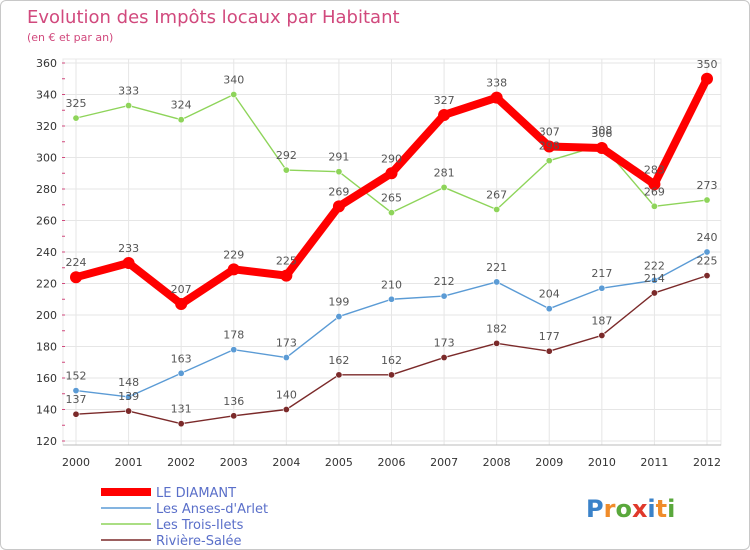  What do you see at coordinates (602, 462) in the screenshot?
I see `x-tick-label: 2010` at bounding box center [602, 462].